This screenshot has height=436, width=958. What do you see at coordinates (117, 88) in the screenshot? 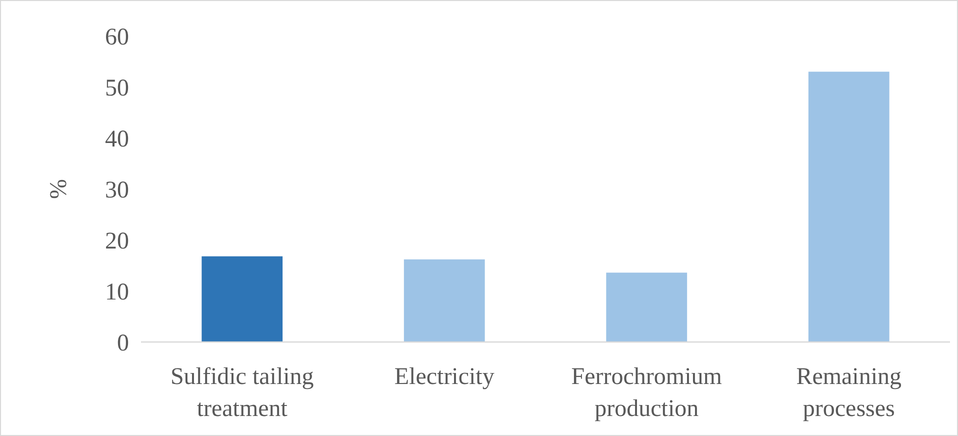
I see `y-tick-label: 50` at bounding box center [117, 88].